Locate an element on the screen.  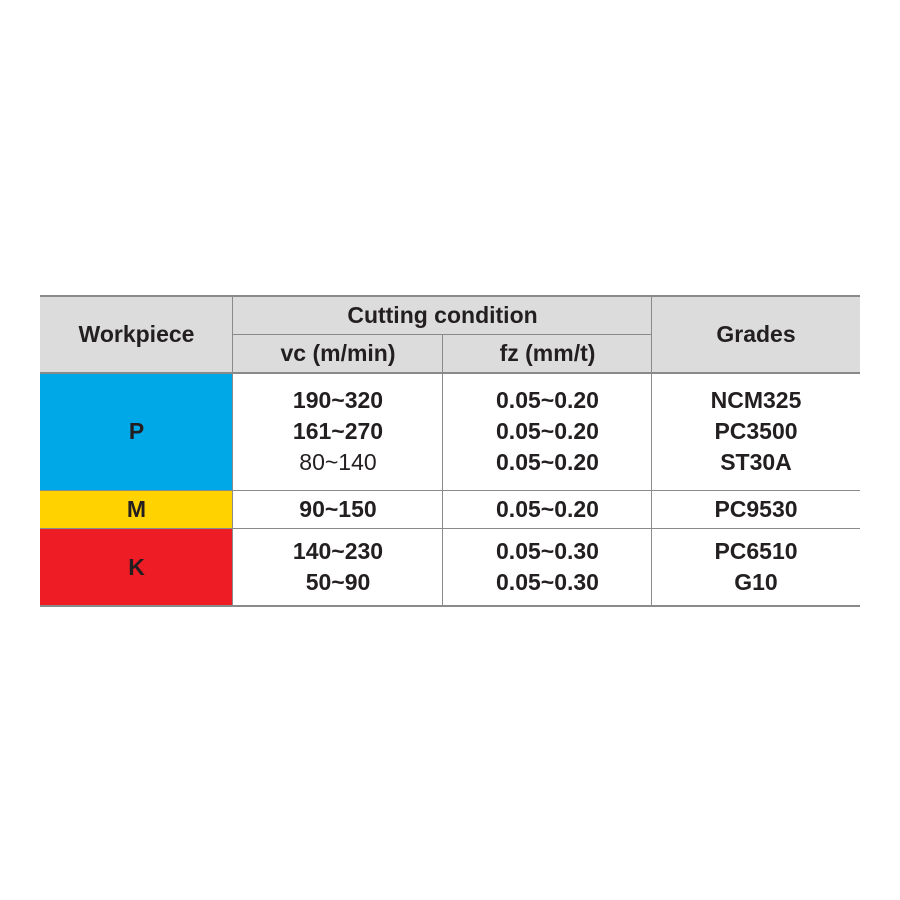
header-text: fz (mm/t) is located at coordinates (547, 353).